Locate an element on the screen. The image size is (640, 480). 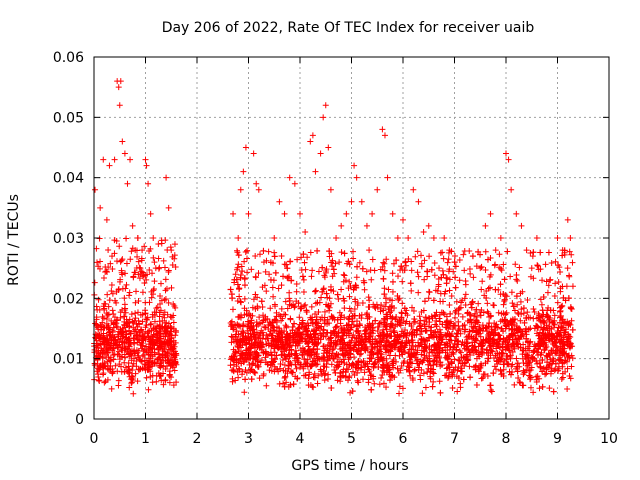
y-tick-label: 0.03 is located at coordinates (68, 239).